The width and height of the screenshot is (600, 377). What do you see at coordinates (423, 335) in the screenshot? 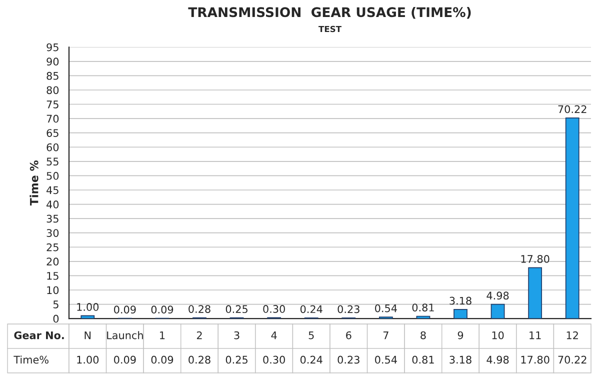
I see `x-tick-label: 8` at bounding box center [423, 335].